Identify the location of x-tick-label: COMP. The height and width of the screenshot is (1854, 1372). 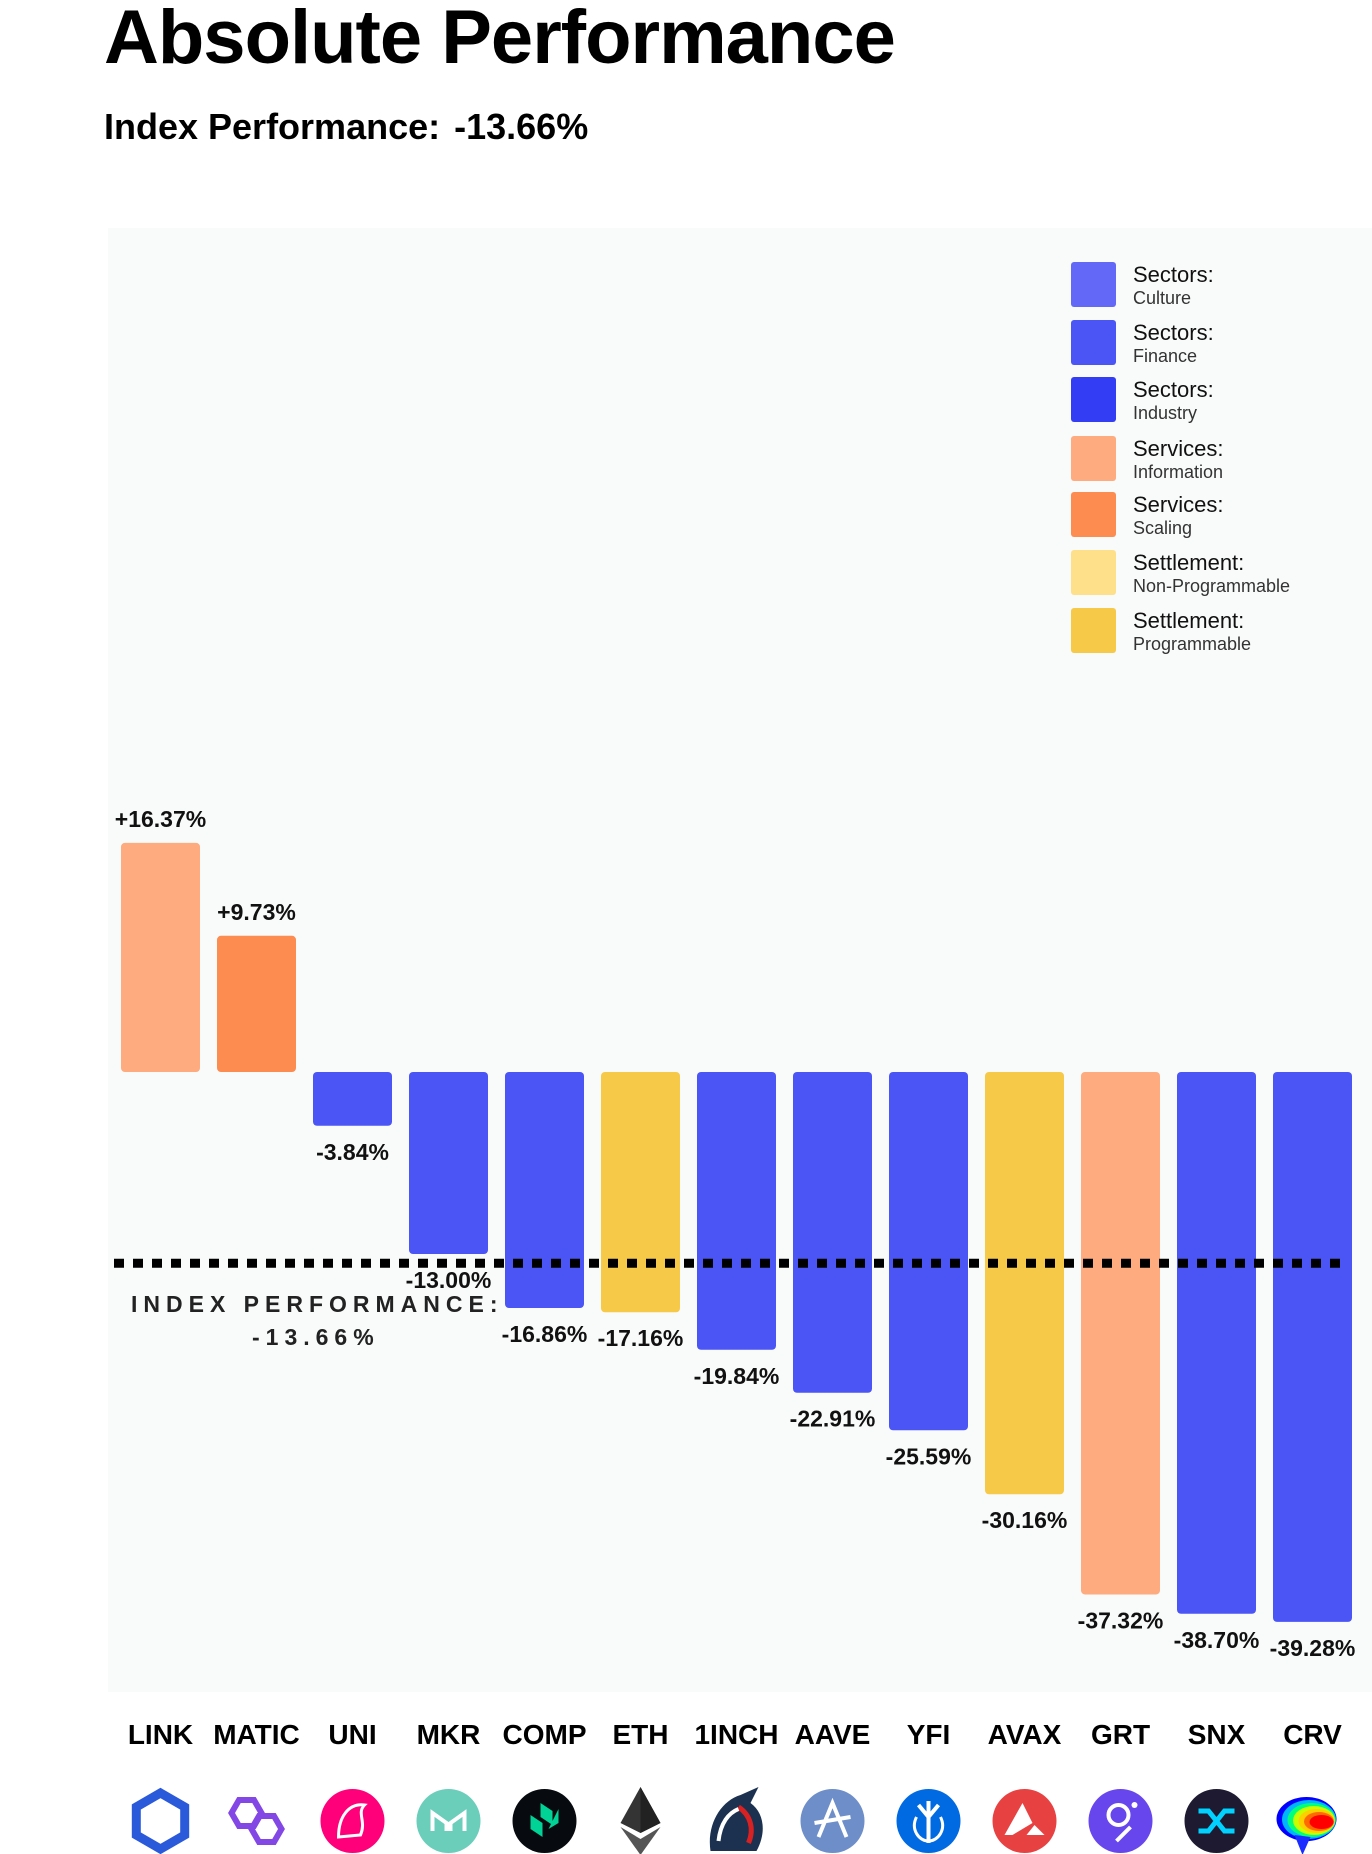
(545, 1734).